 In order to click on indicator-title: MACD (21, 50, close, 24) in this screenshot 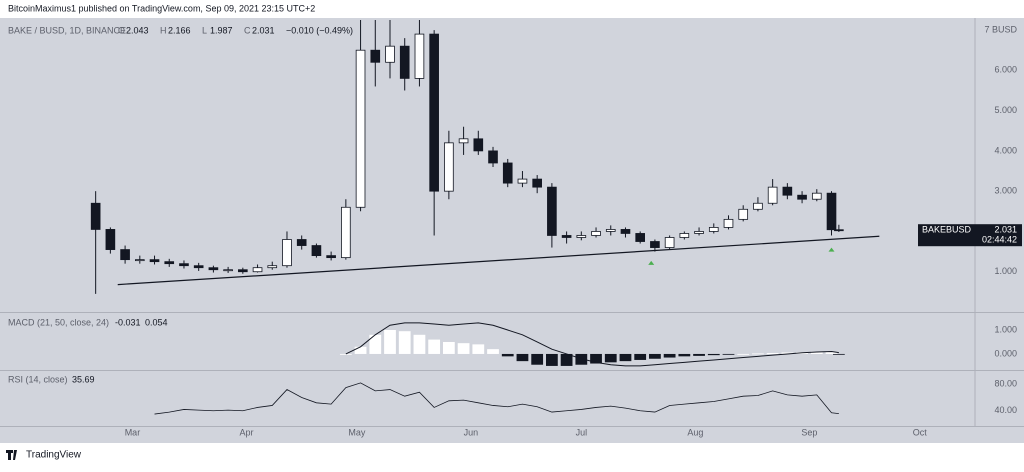, I will do `click(58, 322)`.